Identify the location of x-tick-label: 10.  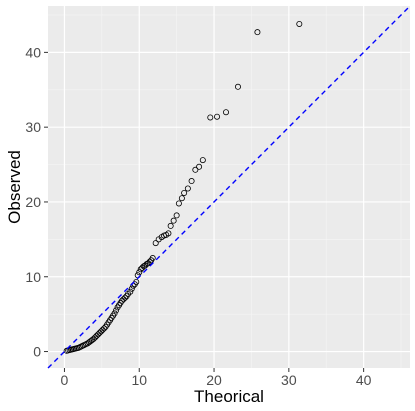
(139, 380).